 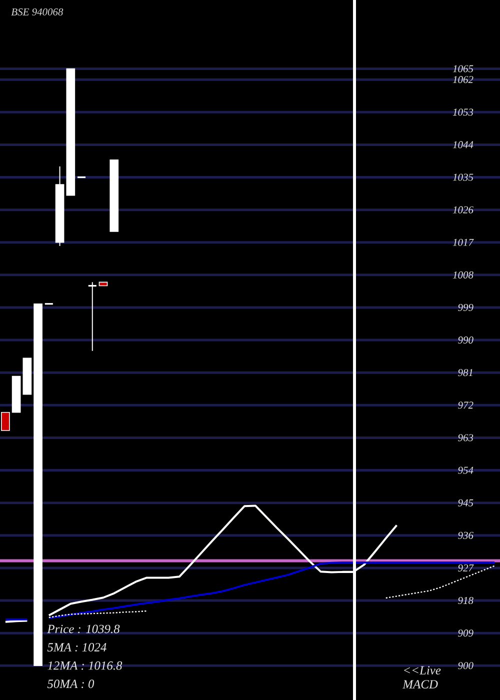 I want to click on y-tick-label: 999, so click(x=466, y=308).